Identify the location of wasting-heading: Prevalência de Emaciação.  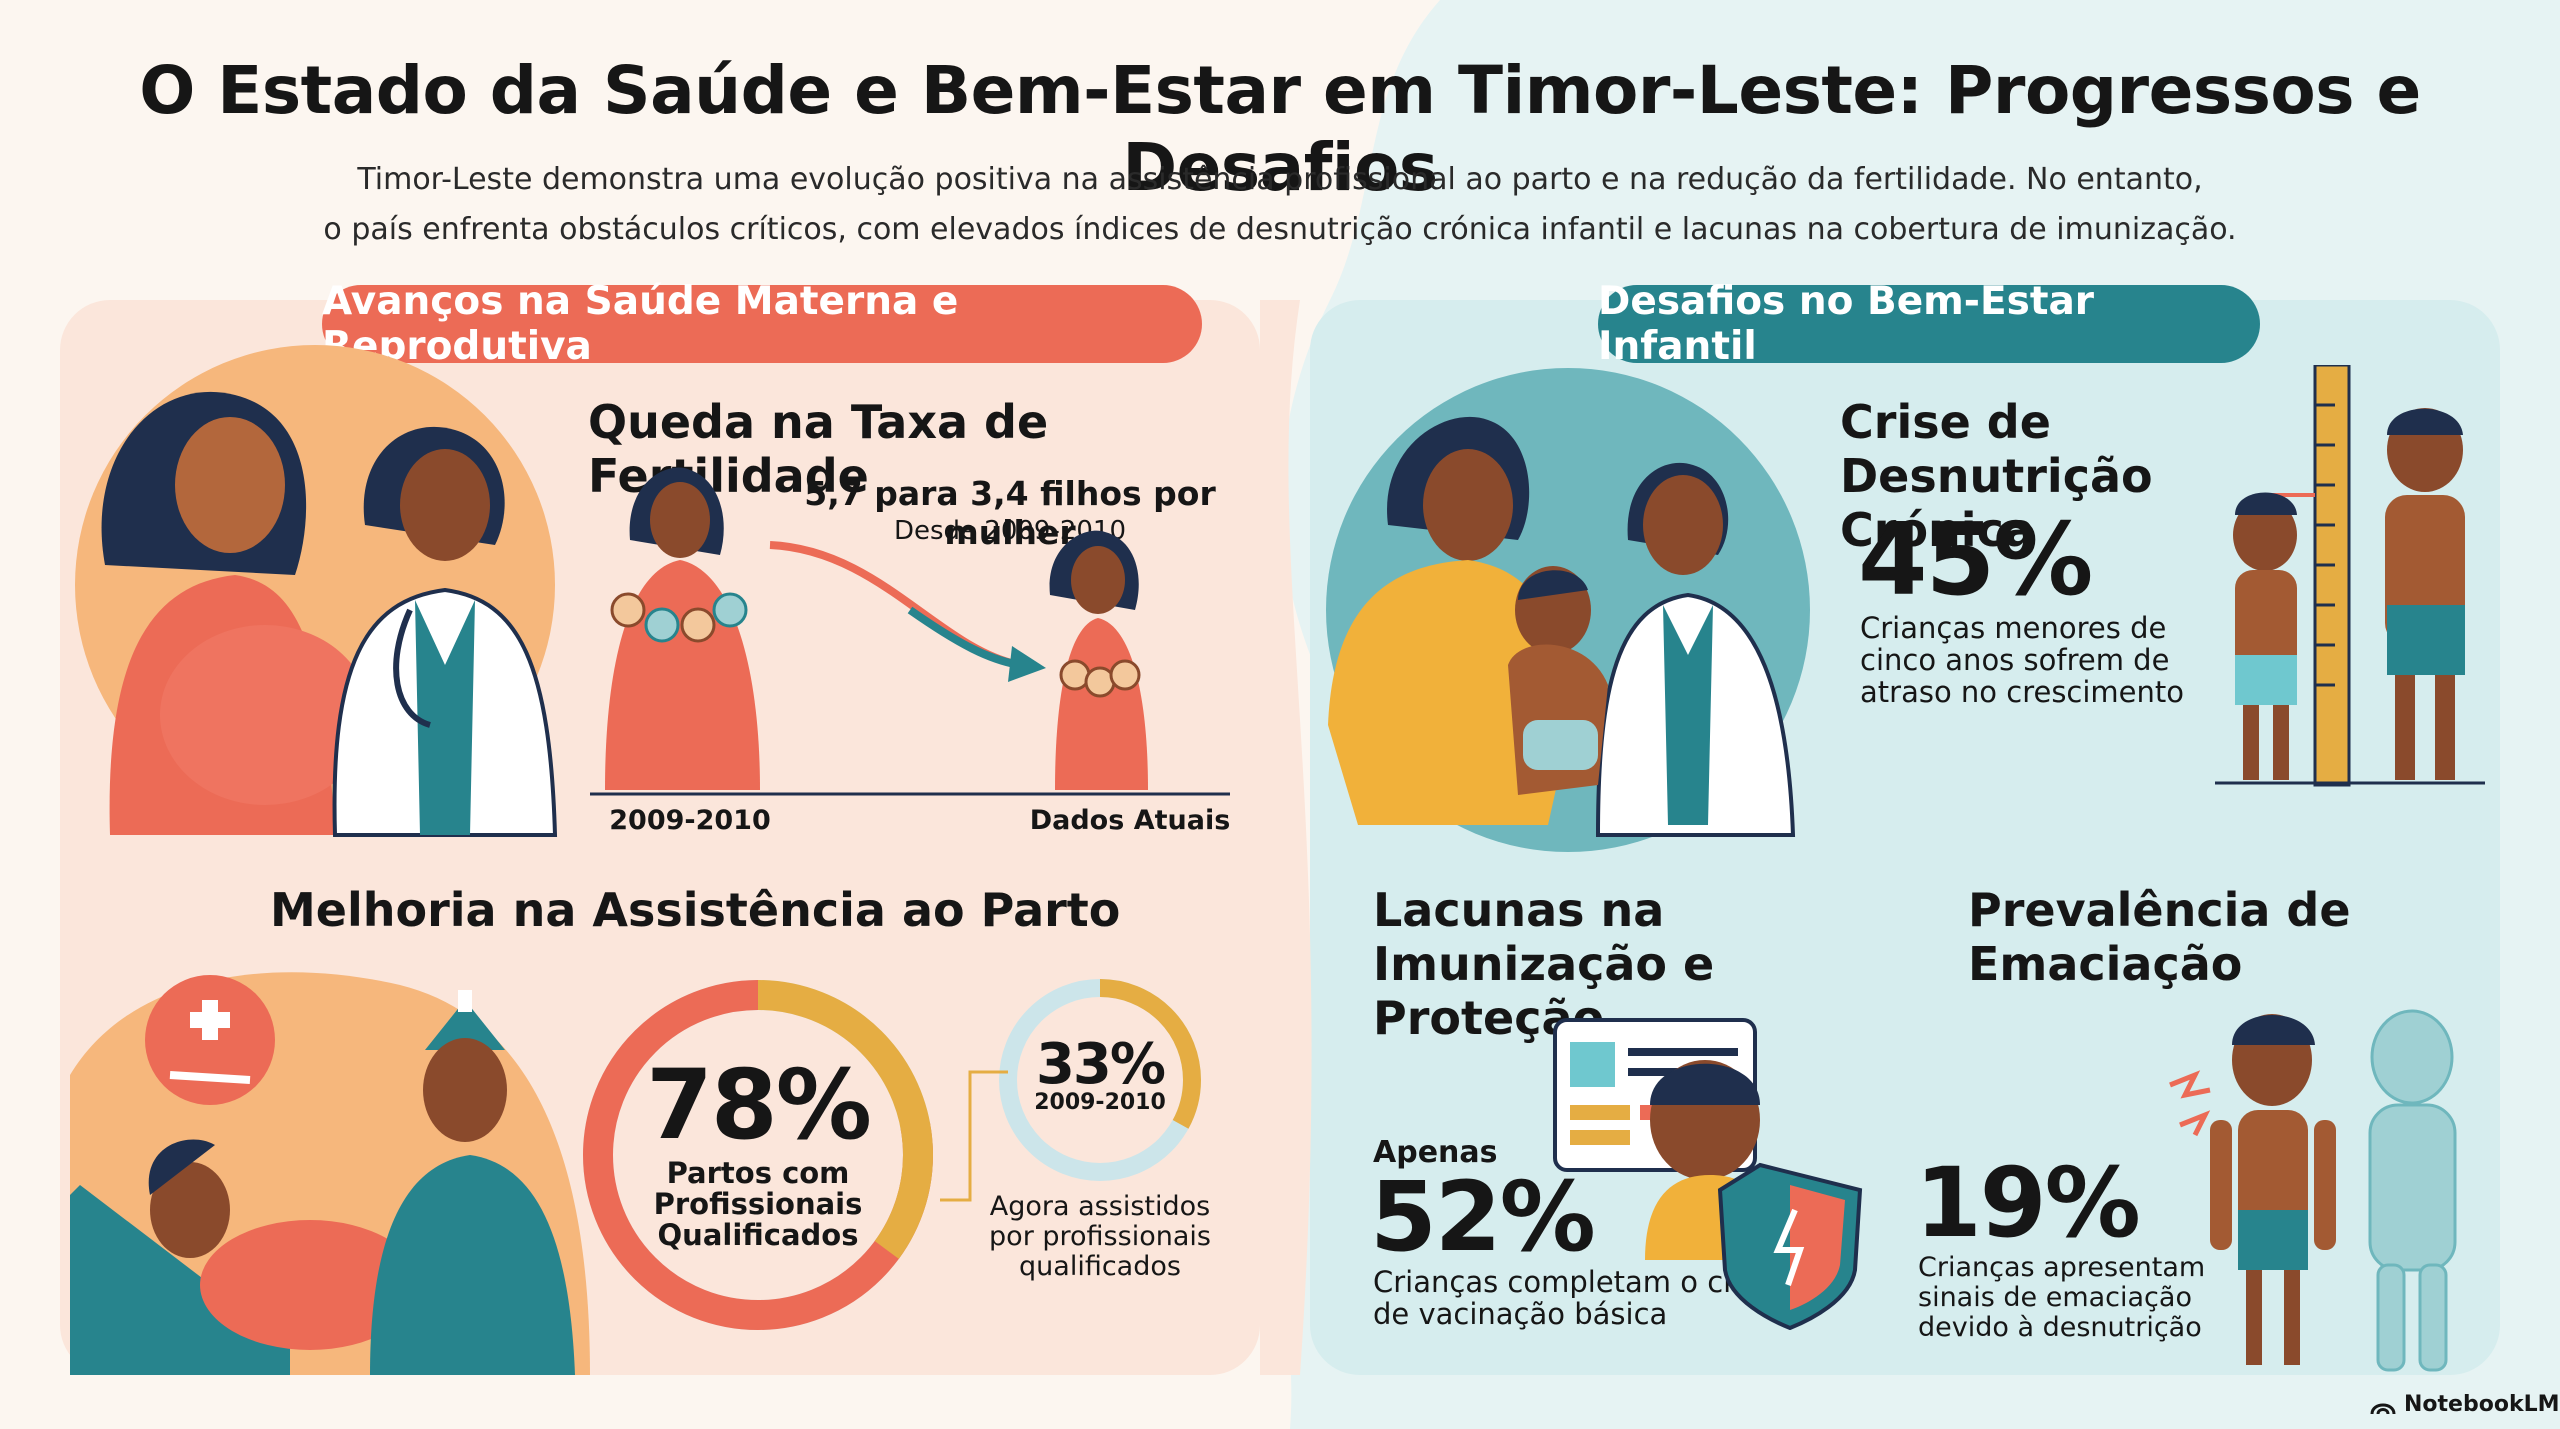
(2188, 937).